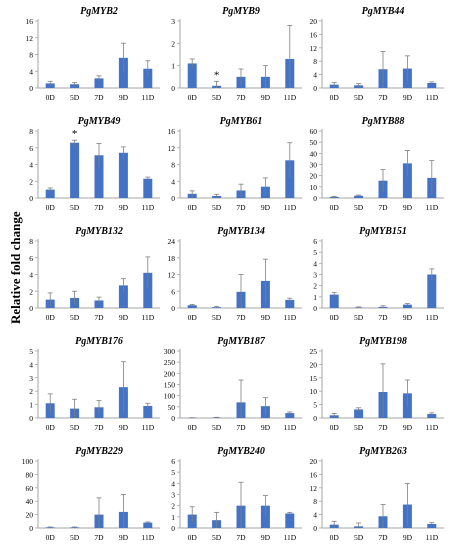 The image size is (476, 555). Describe the element at coordinates (170, 351) in the screenshot. I see `y-tick-label: 300` at that location.